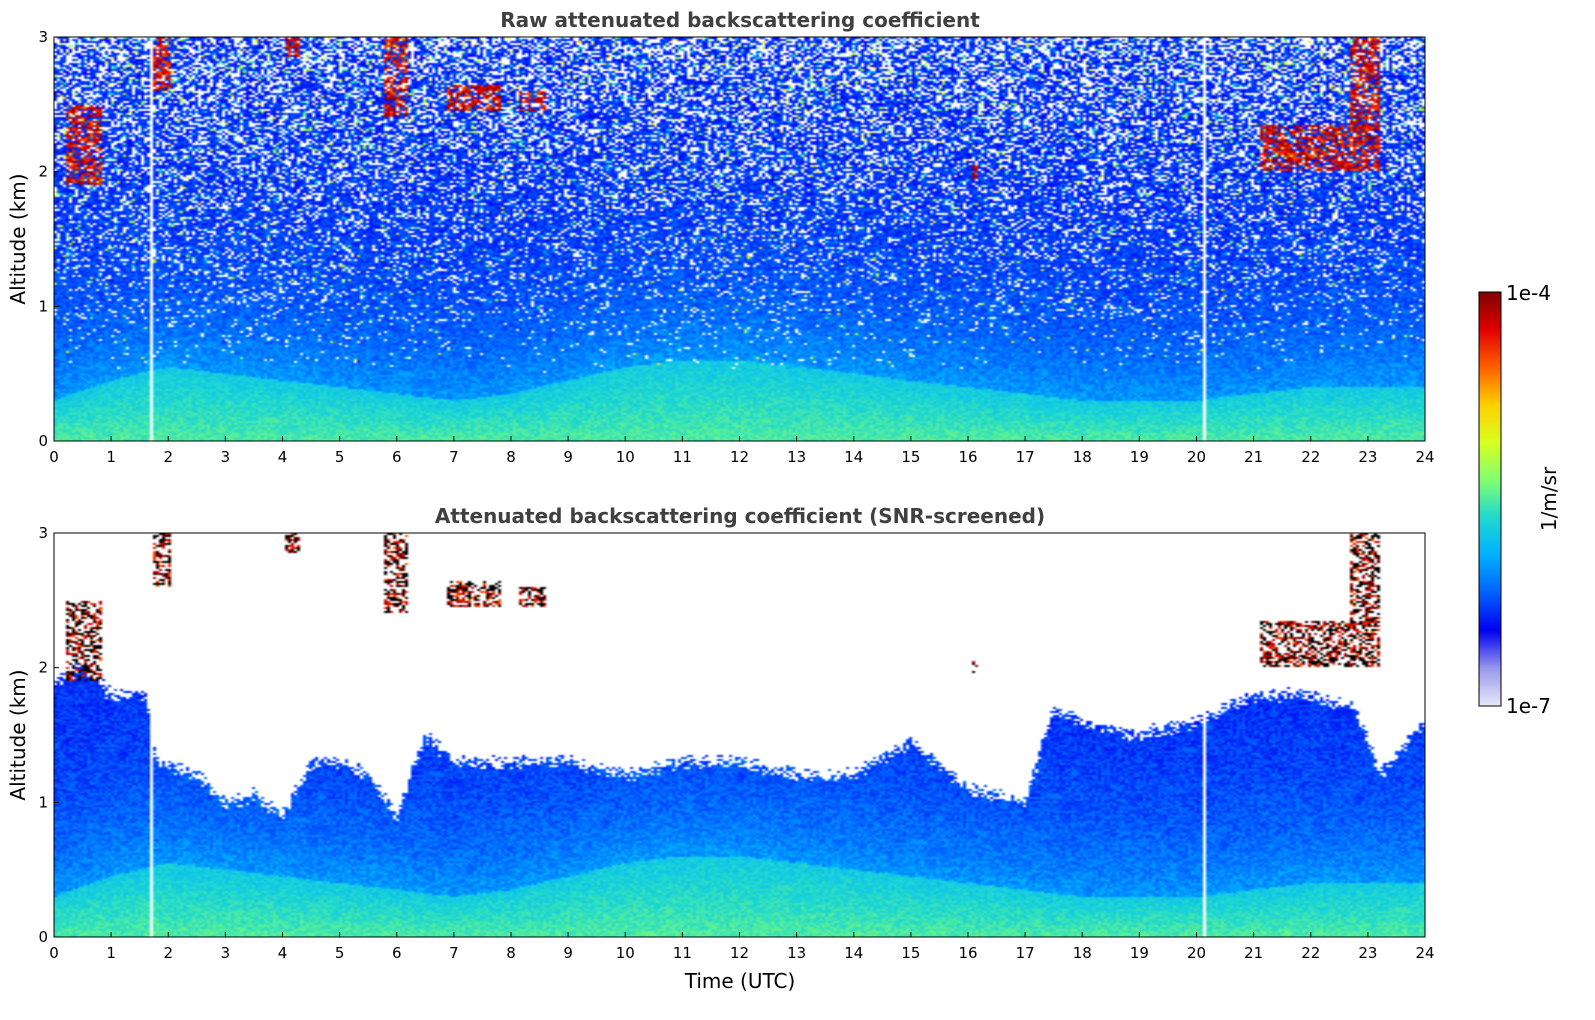  Describe the element at coordinates (740, 981) in the screenshot. I see `x-axis-label: Time (UTC)` at that location.